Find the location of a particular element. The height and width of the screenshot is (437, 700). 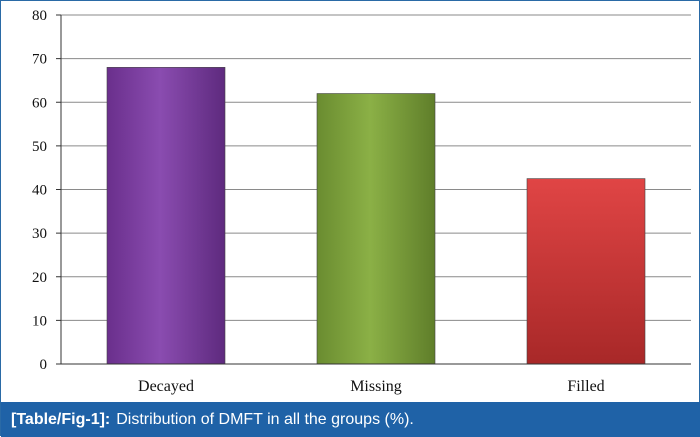

bar-decayed is located at coordinates (166, 216).